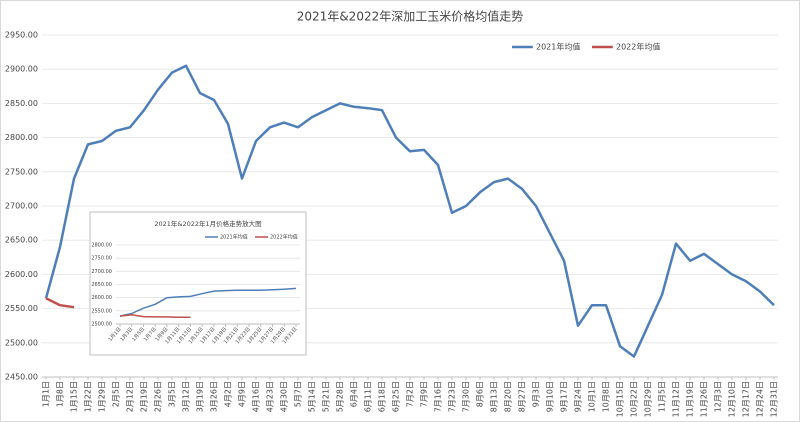 Image resolution: width=800 pixels, height=422 pixels. What do you see at coordinates (256, 396) in the screenshot?
I see `x-tick-label: 4月16日` at bounding box center [256, 396].